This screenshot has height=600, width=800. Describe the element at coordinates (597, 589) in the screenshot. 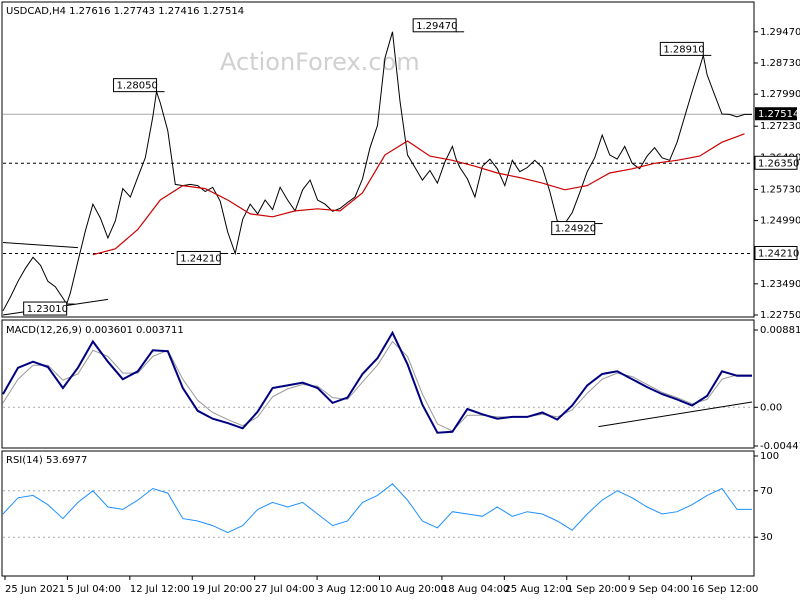

I see `x-axis-tick-label: 1 Sep 20:00` at that location.